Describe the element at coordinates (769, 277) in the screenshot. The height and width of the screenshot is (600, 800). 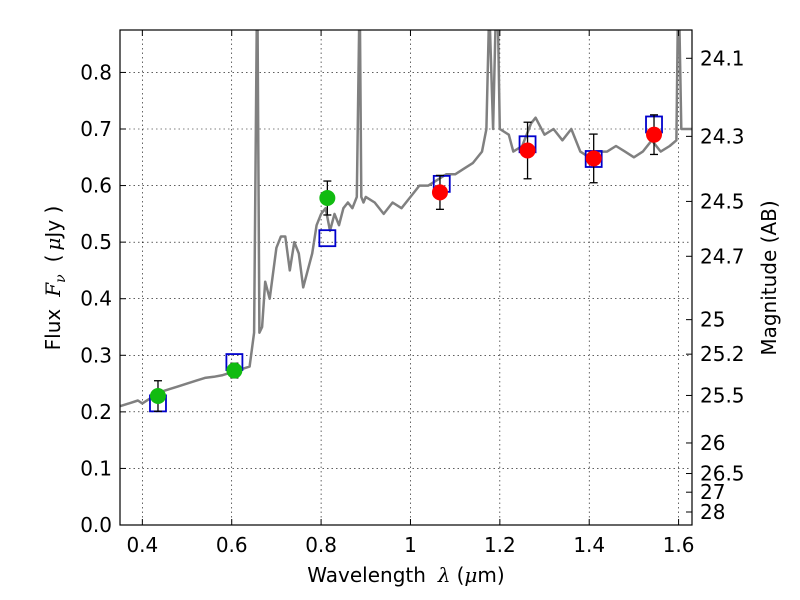
I see `y2-axis-title: Magnitude (AB)` at that location.